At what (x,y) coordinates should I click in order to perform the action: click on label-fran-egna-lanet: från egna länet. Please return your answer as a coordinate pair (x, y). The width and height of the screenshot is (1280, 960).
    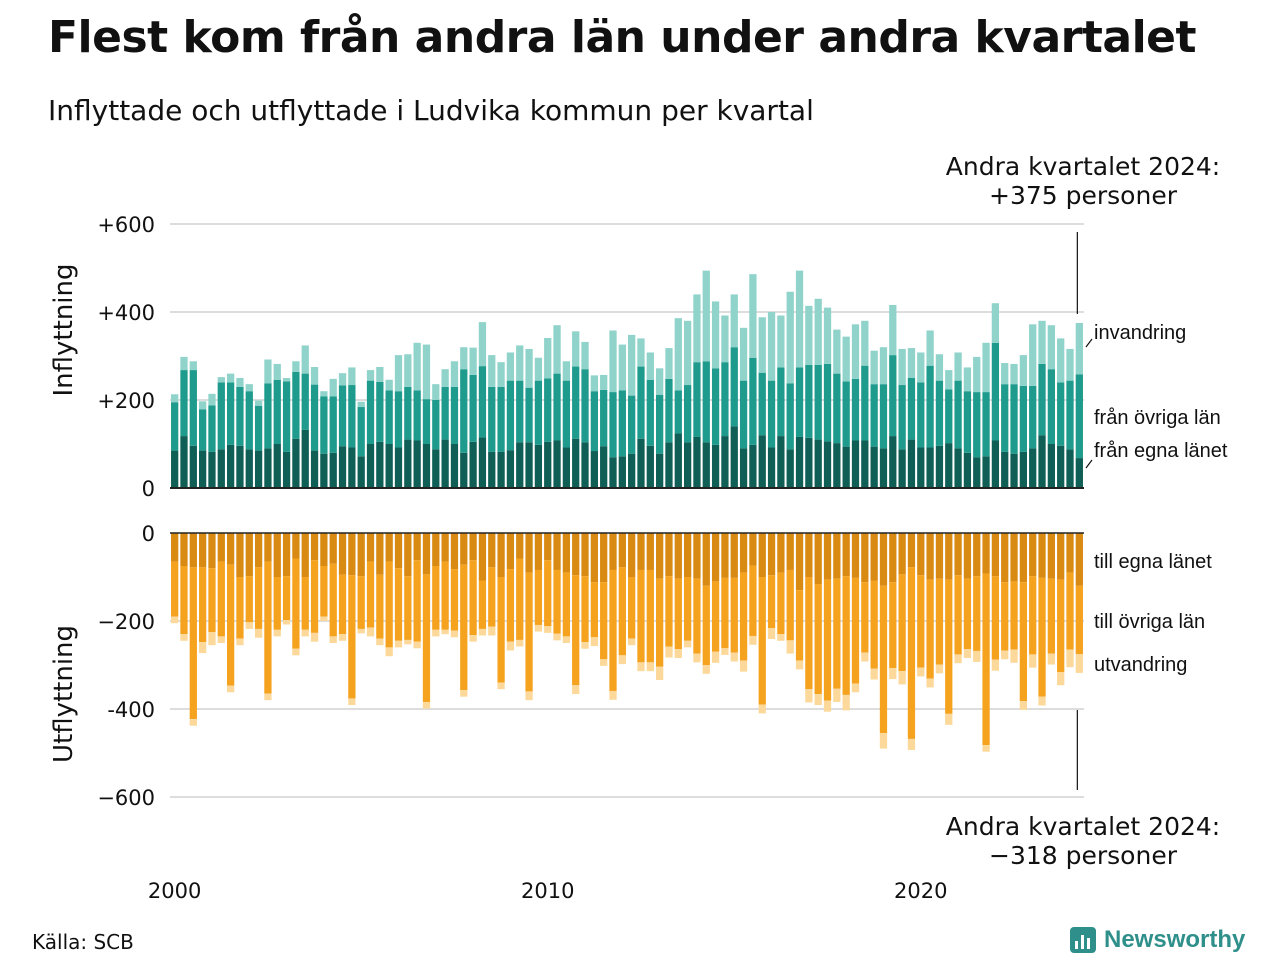
    Looking at the image, I should click on (1161, 451).